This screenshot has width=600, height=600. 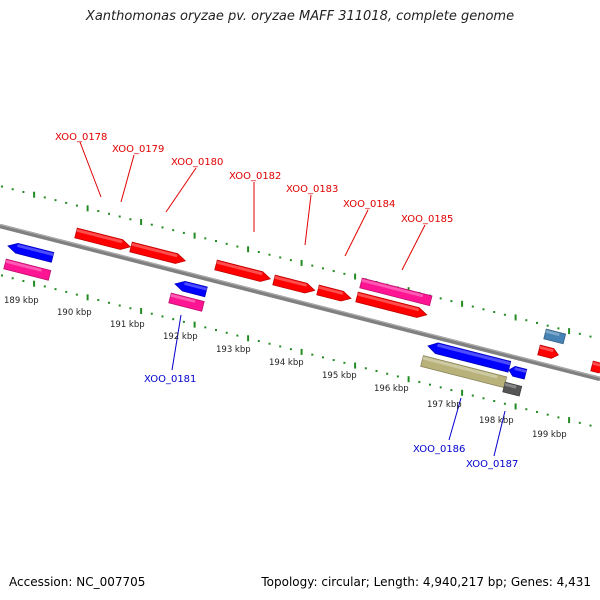 I want to click on kbp-label: 199 kbp, so click(x=549, y=435).